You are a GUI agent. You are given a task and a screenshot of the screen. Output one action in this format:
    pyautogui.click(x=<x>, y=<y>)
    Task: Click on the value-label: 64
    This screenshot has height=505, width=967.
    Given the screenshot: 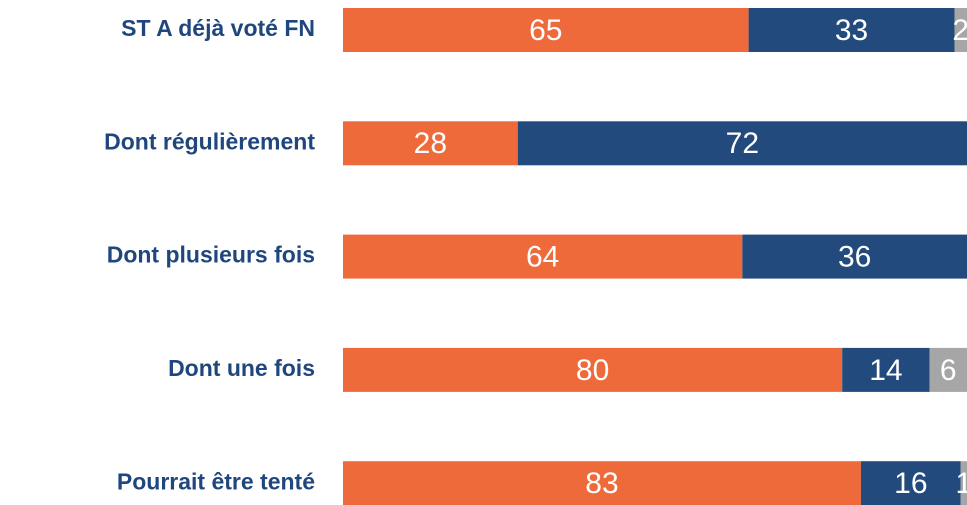 What is the action you would take?
    pyautogui.click(x=542, y=257)
    